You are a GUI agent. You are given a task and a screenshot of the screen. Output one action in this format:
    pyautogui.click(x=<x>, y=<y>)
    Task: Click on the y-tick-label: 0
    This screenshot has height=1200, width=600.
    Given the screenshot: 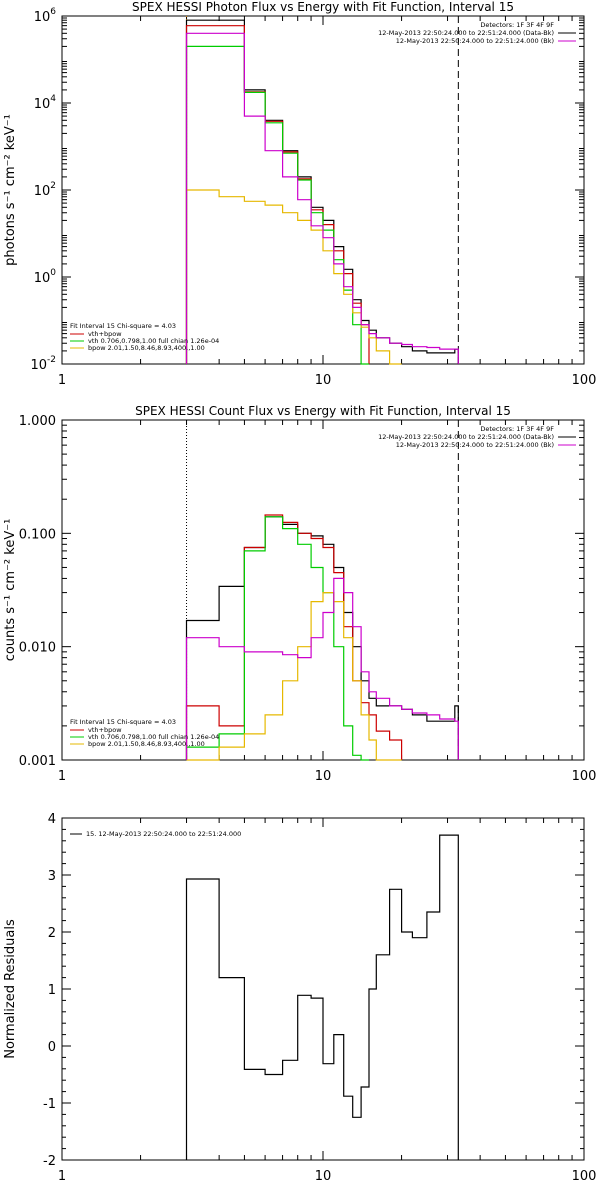 What is the action you would take?
    pyautogui.click(x=52, y=1047)
    